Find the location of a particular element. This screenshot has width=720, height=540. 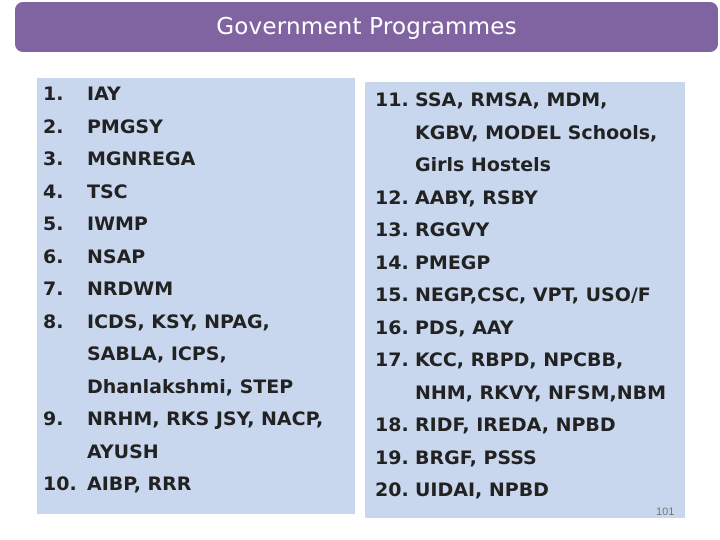

programme-text: SABLA, ICPS, is located at coordinates (157, 354).